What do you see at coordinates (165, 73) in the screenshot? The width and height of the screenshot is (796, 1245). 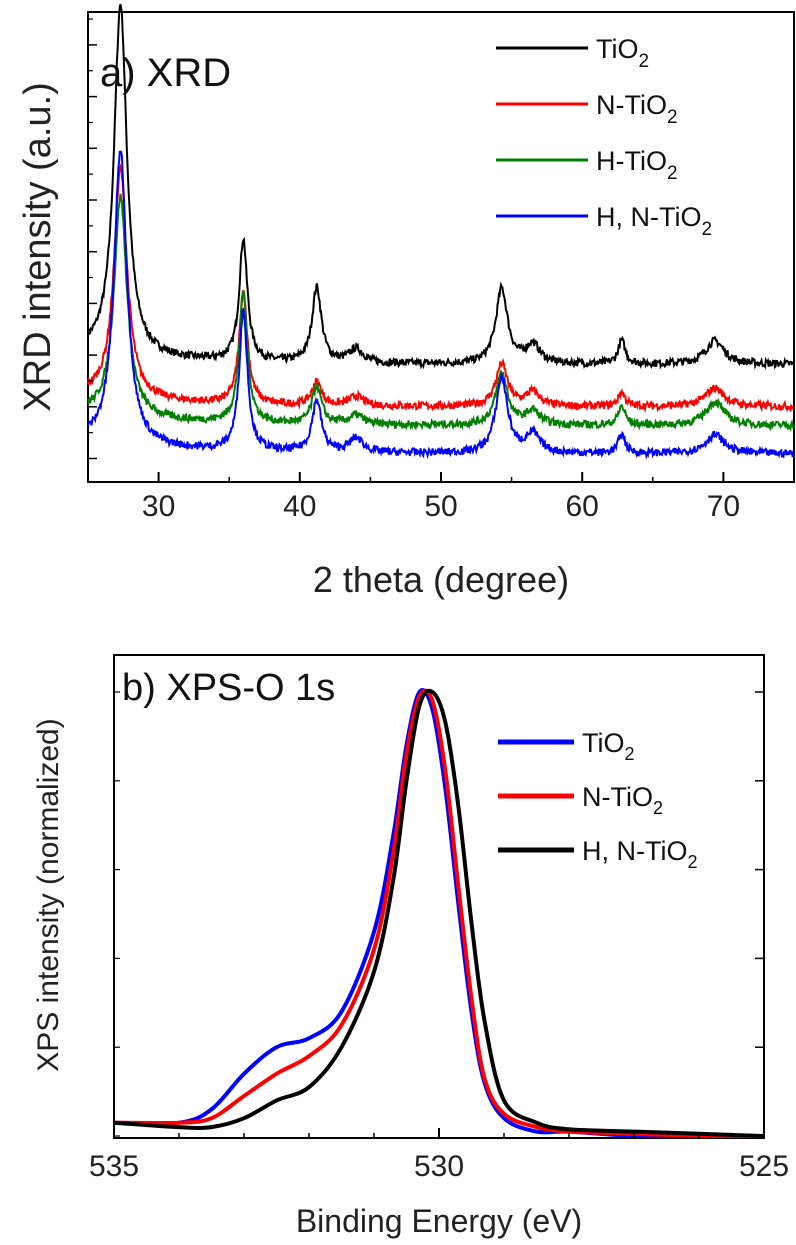 I see `xrd-panel-label: a) XRD` at bounding box center [165, 73].